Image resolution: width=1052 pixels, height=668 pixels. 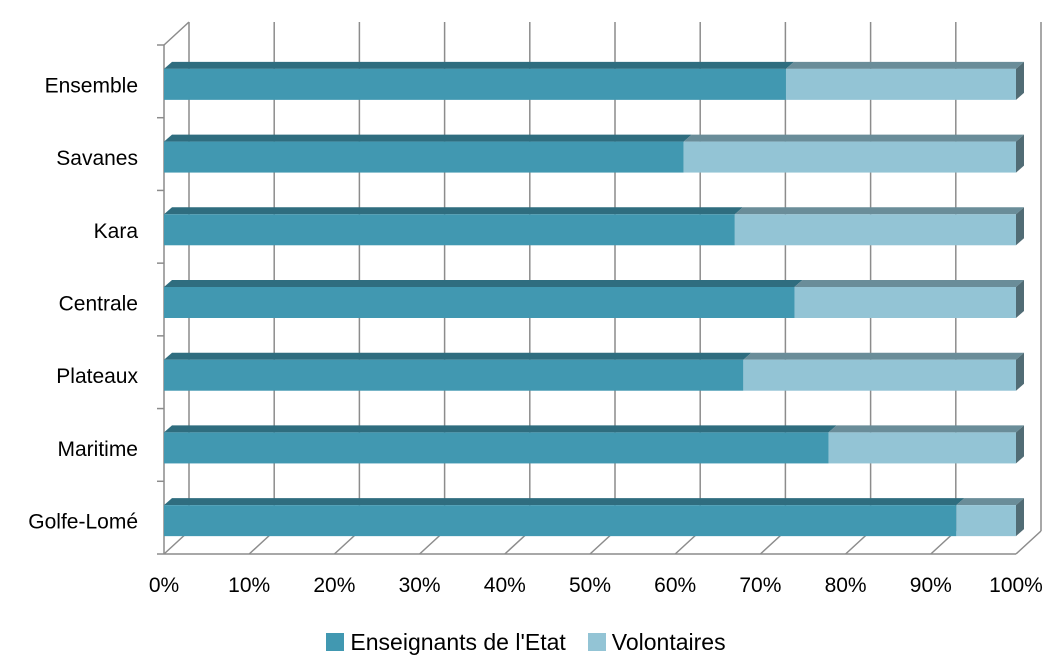 I want to click on floor-gridline, so click(x=1028, y=542).